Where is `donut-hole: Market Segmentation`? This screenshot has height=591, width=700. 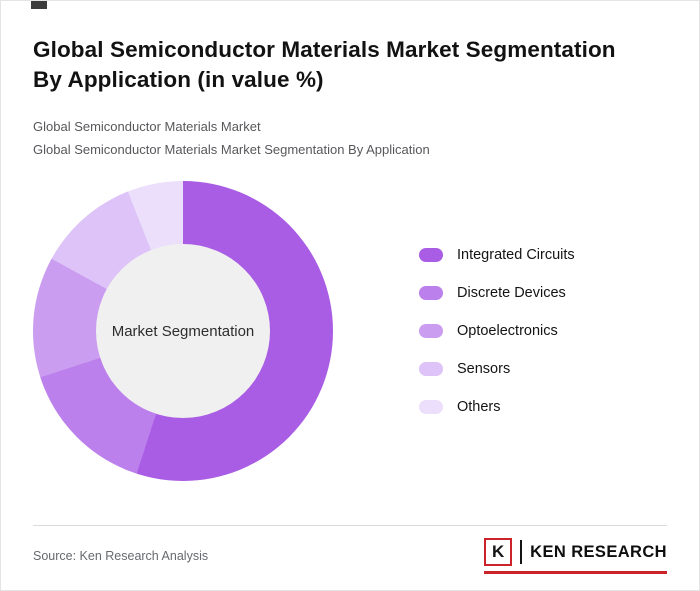 donut-hole: Market Segmentation is located at coordinates (183, 331).